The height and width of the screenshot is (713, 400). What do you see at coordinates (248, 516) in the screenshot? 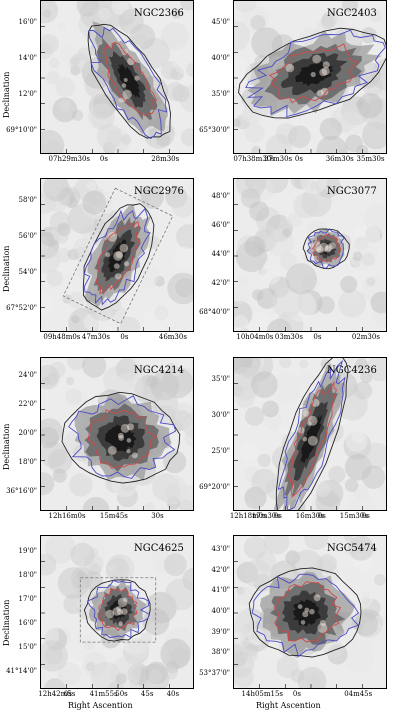
I see `x-tick-label: 12h18m0s` at bounding box center [248, 516].